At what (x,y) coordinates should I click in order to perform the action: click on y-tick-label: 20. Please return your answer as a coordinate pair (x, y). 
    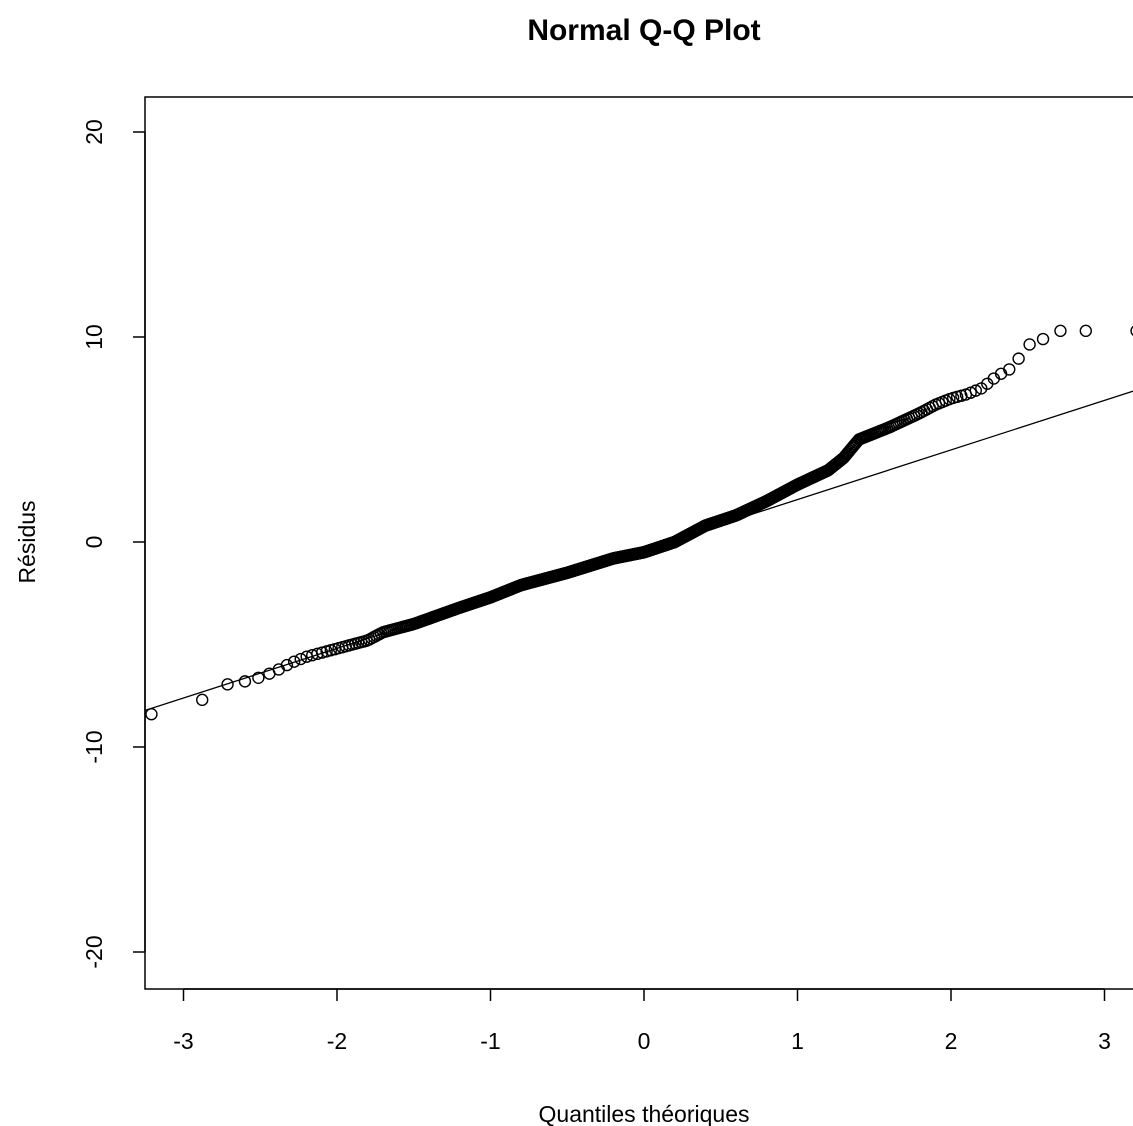
    Looking at the image, I should click on (94, 132).